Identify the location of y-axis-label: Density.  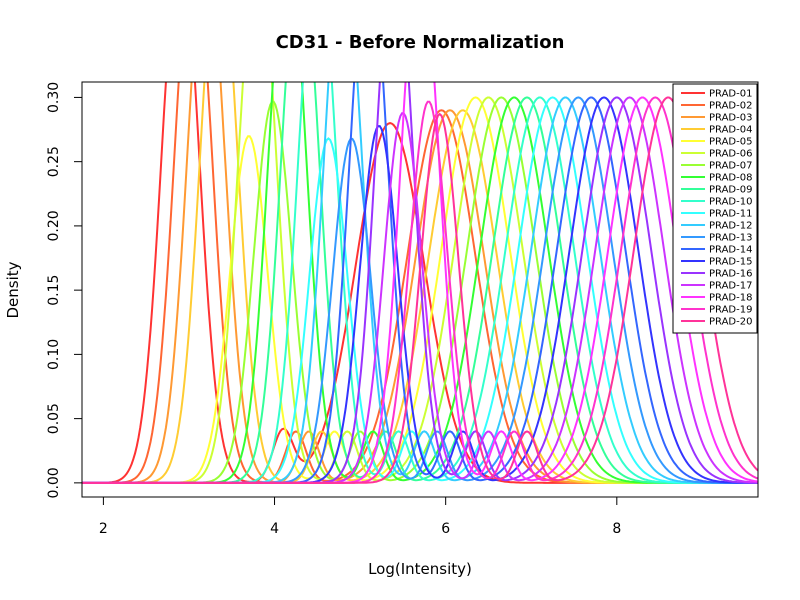
(13, 289).